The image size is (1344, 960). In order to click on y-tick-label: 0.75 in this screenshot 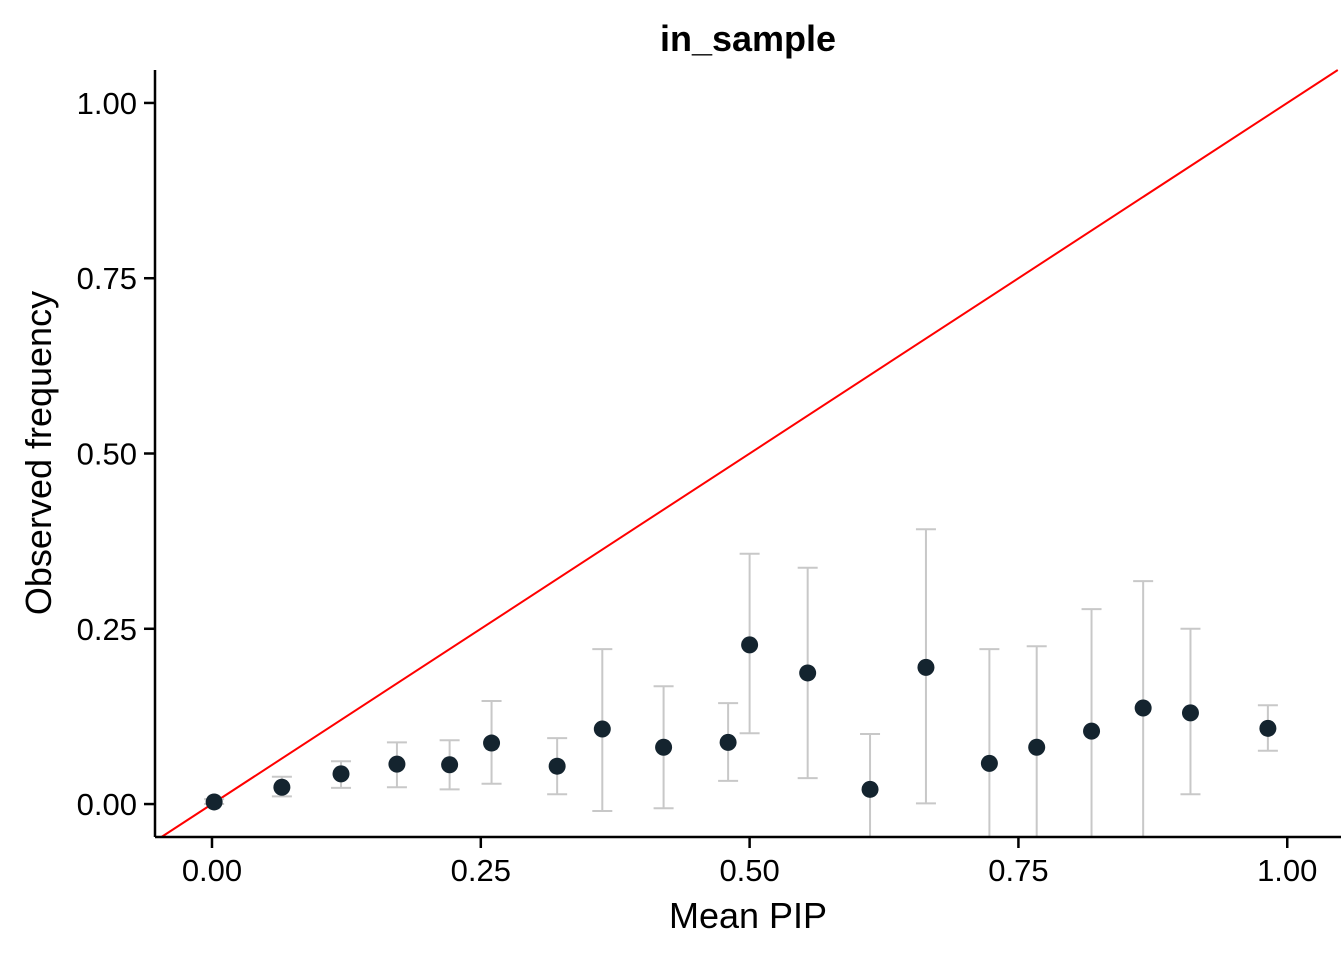, I will do `click(107, 278)`.